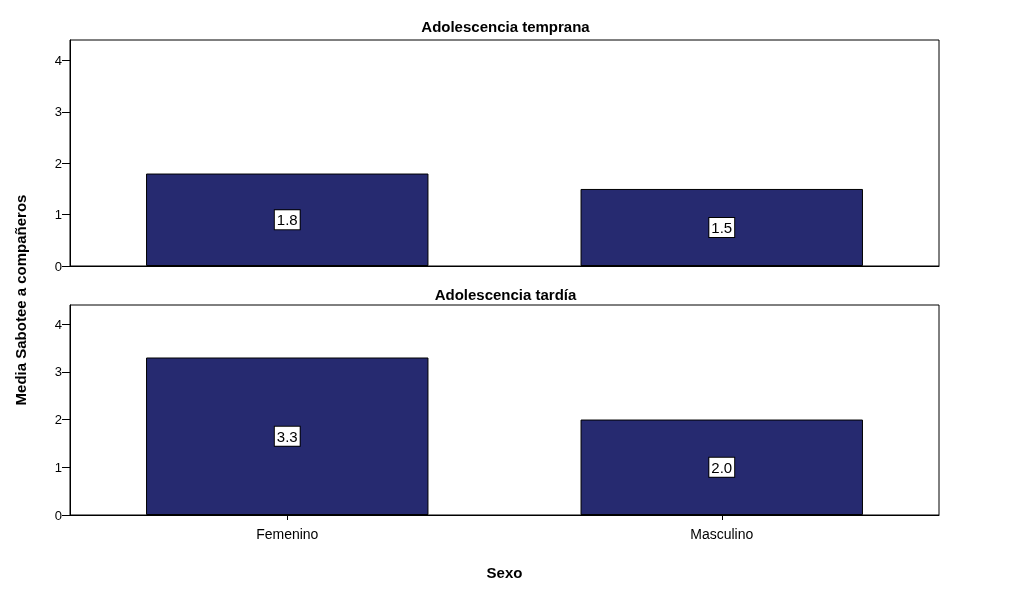 The image size is (1011, 599). Describe the element at coordinates (504, 572) in the screenshot. I see `x-axis-title: Sexo` at that location.